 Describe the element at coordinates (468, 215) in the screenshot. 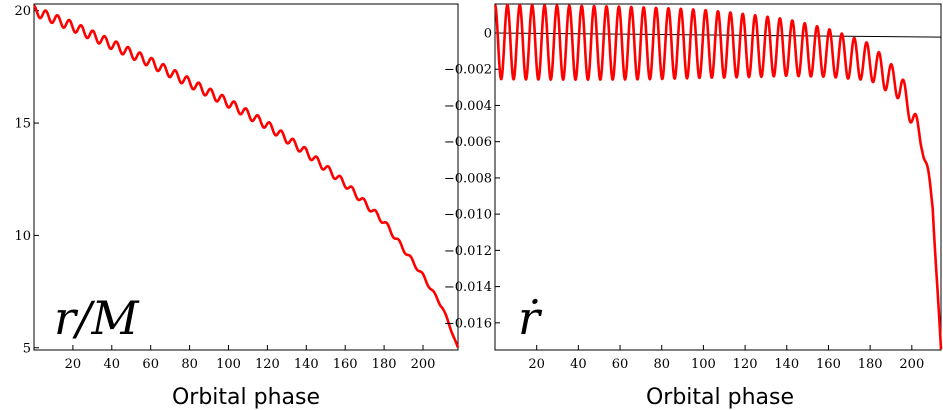

I see `y-tick-label: −0.010` at that location.